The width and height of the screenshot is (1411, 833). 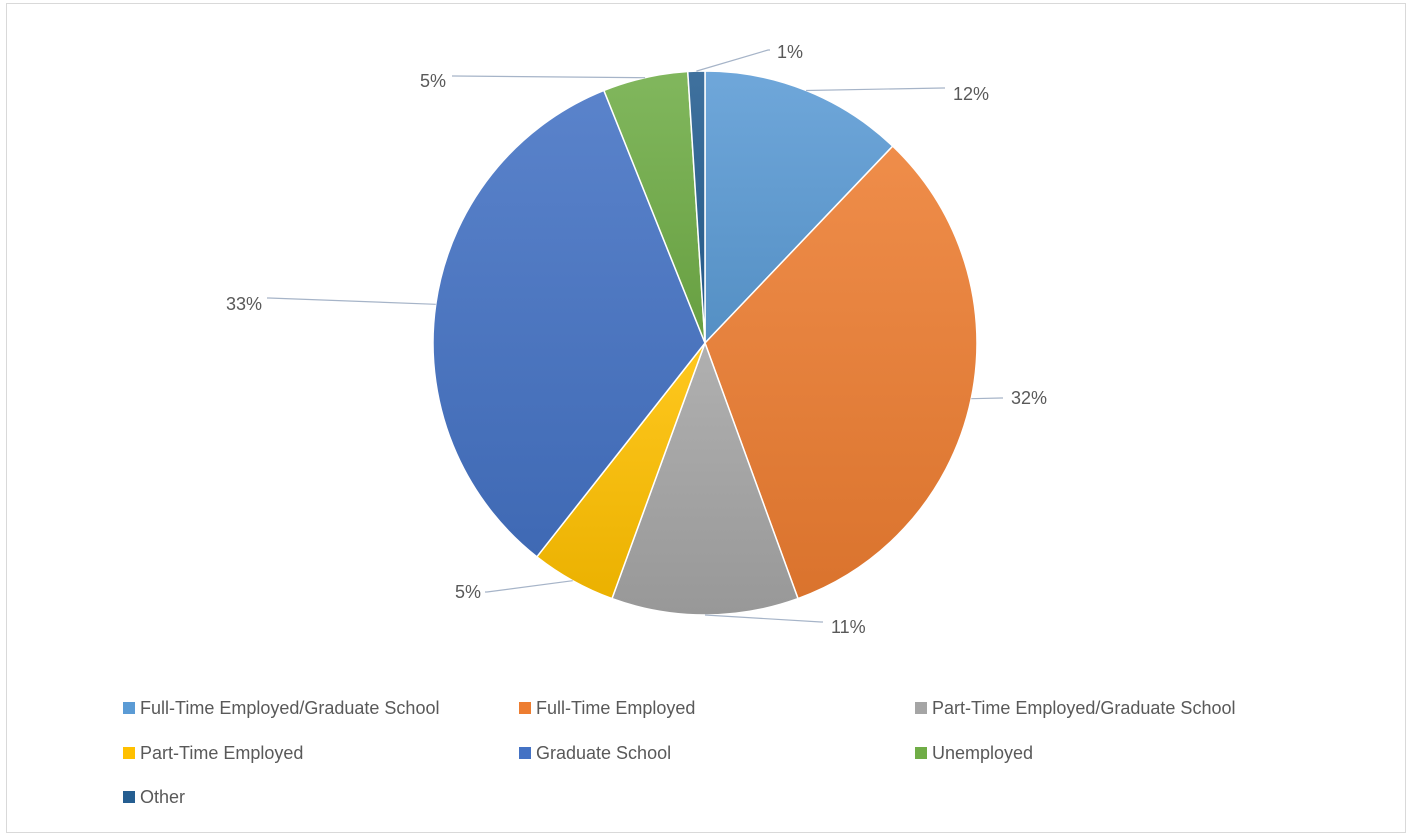 I want to click on leader-line-graduate-school, so click(x=351, y=301).